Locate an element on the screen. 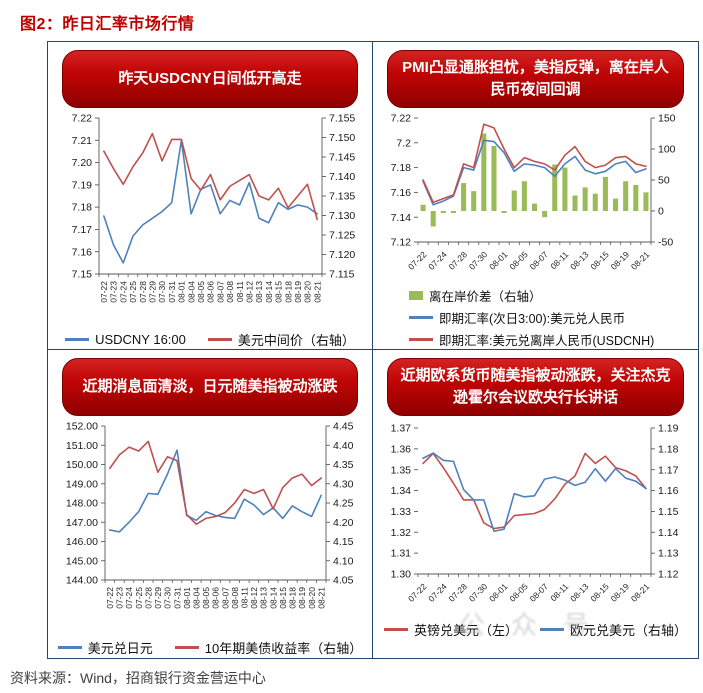 The image size is (703, 693). banner-eur-gbp-passive: 近期欧系货币随美指被动涨跌，关注杰克逊霍尔会议欧央行长讲话 is located at coordinates (535, 387).